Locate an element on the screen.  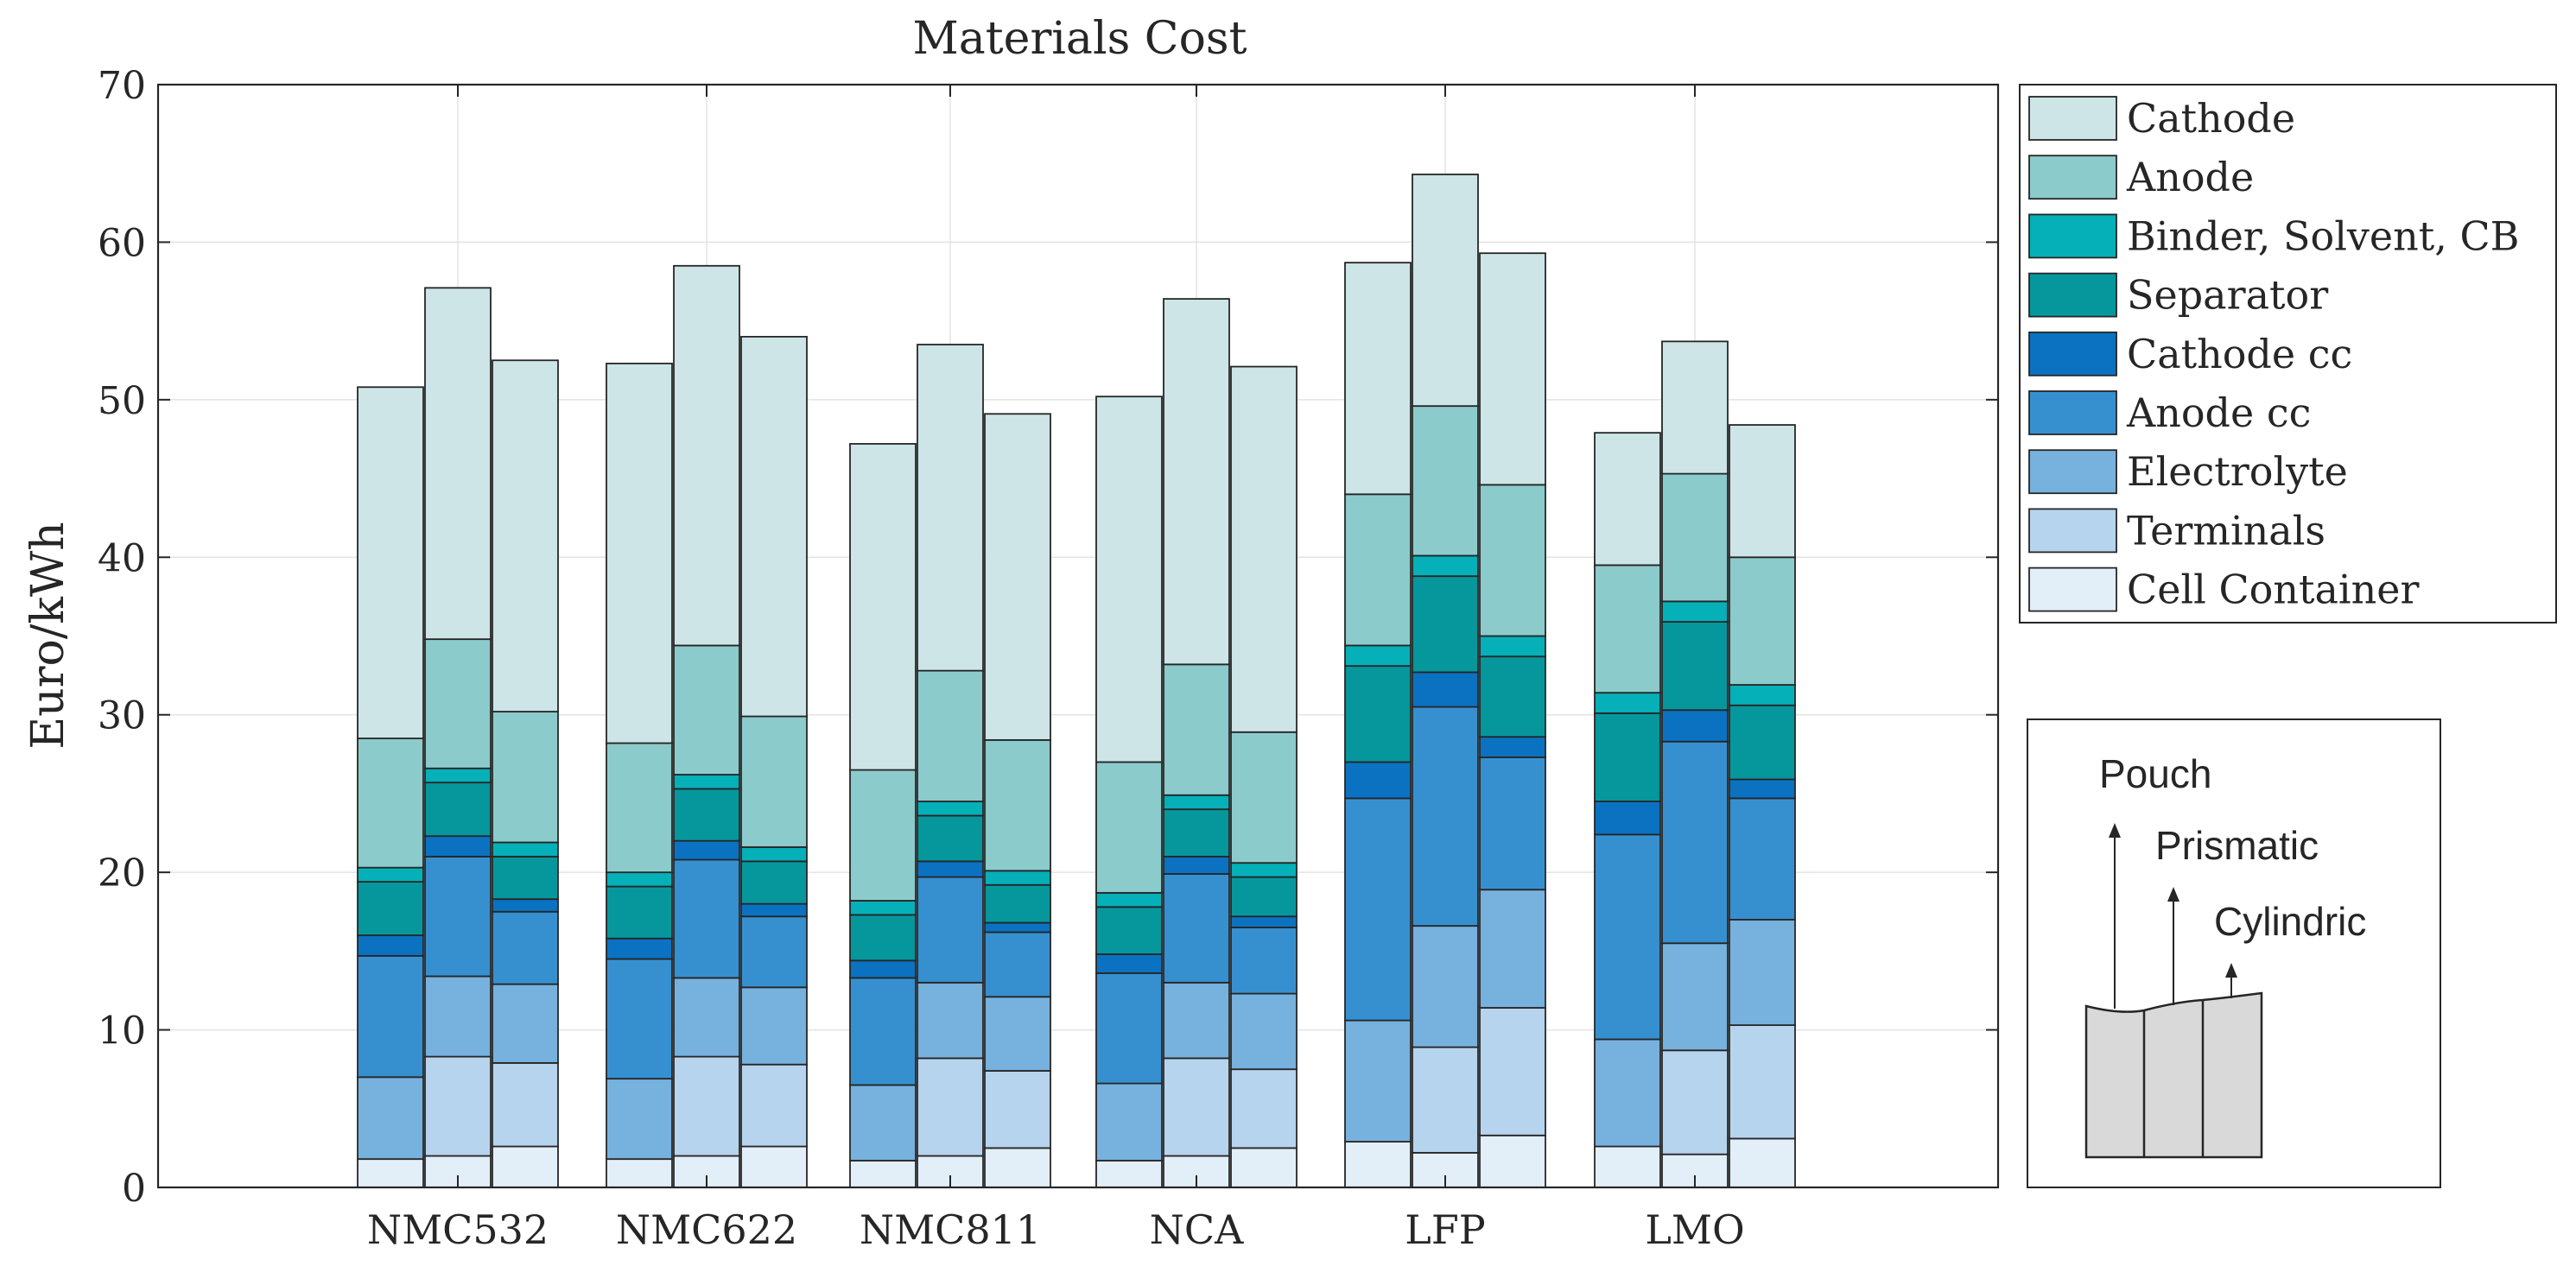
prismatic-label: Prismatic is located at coordinates (2237, 845).